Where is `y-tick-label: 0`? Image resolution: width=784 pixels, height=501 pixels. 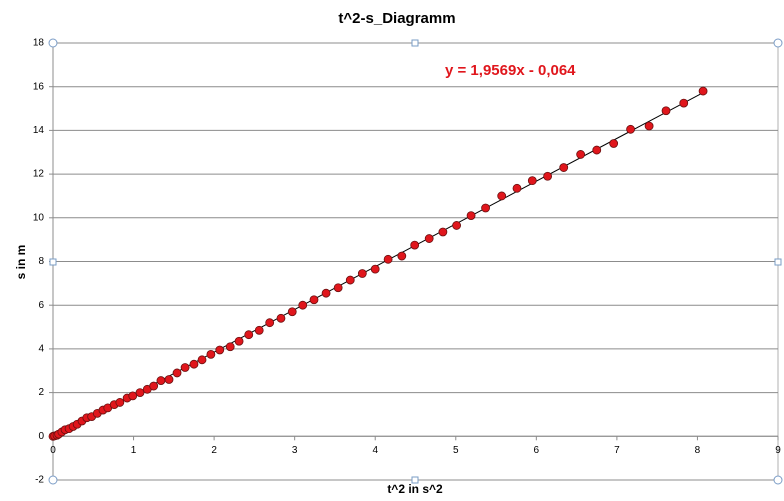
y-tick-label: 0 is located at coordinates (41, 436).